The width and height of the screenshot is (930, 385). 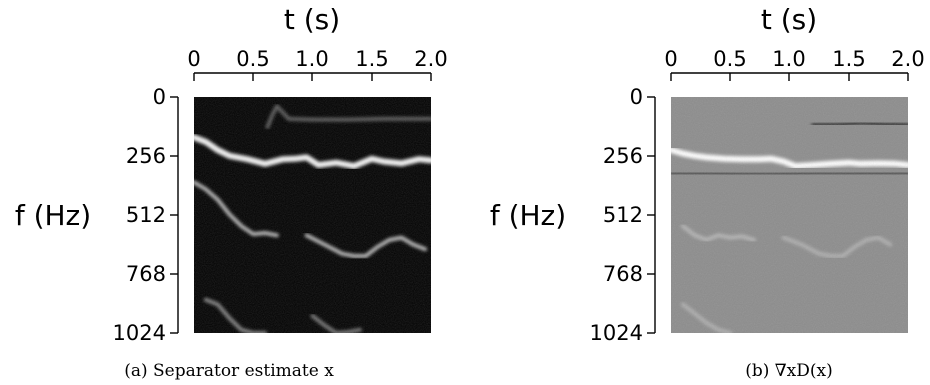 I want to click on panel-a-ylabel: f (Hz), so click(x=53, y=215).